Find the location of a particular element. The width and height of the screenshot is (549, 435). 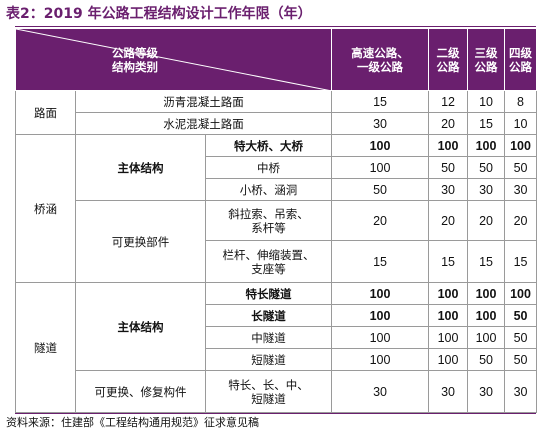

row-item: 特大桥、大桥 is located at coordinates (268, 145).